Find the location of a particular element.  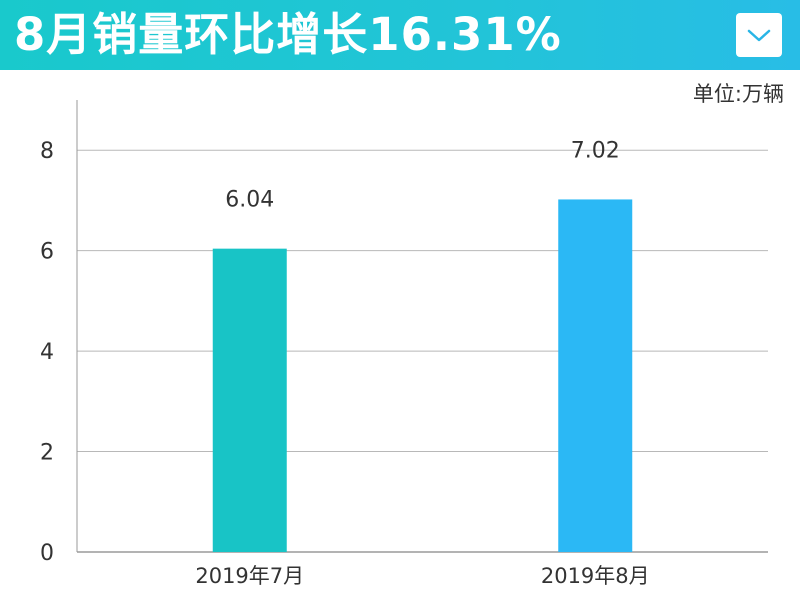

y-tick-label: 8 is located at coordinates (47, 151).